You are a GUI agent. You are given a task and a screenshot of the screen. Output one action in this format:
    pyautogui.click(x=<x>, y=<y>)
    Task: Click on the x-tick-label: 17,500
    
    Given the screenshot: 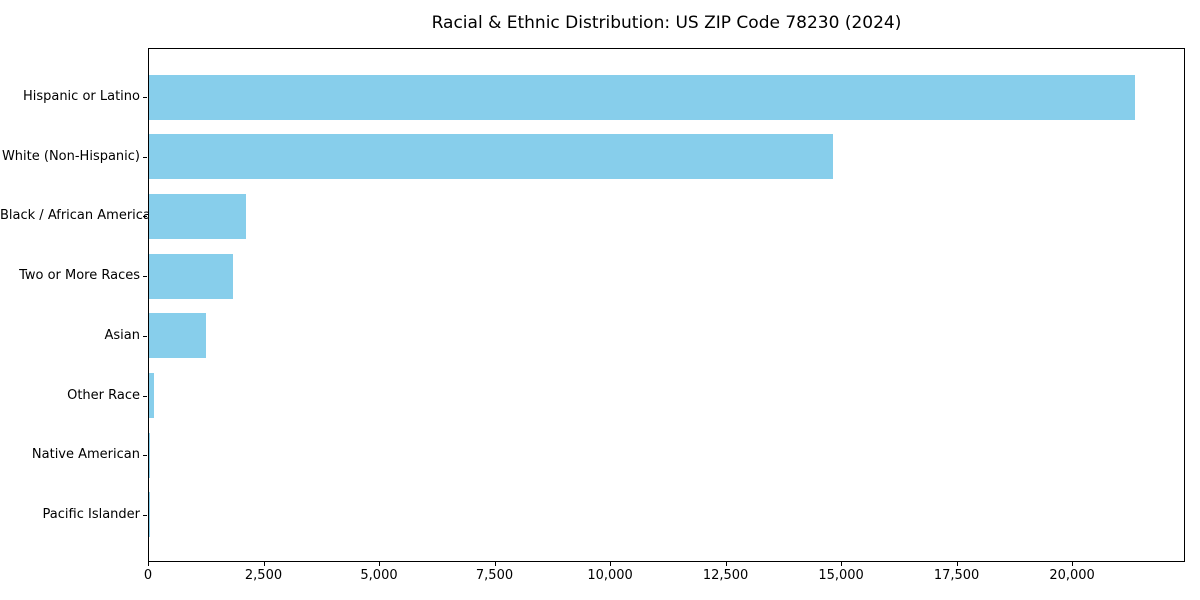 What is the action you would take?
    pyautogui.click(x=956, y=575)
    